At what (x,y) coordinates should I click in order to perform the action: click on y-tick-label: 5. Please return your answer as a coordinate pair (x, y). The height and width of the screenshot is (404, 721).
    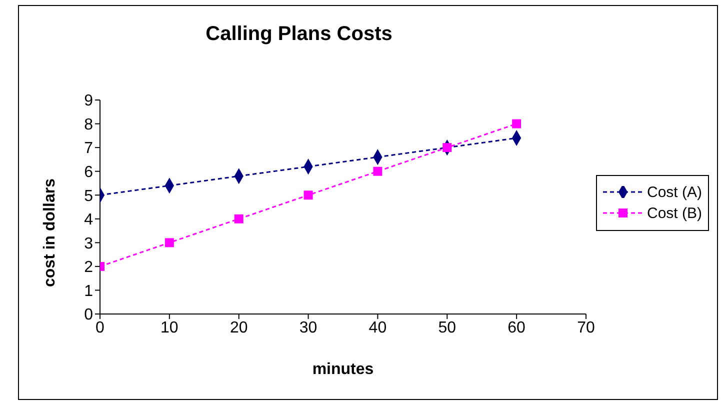
    Looking at the image, I should click on (89, 196).